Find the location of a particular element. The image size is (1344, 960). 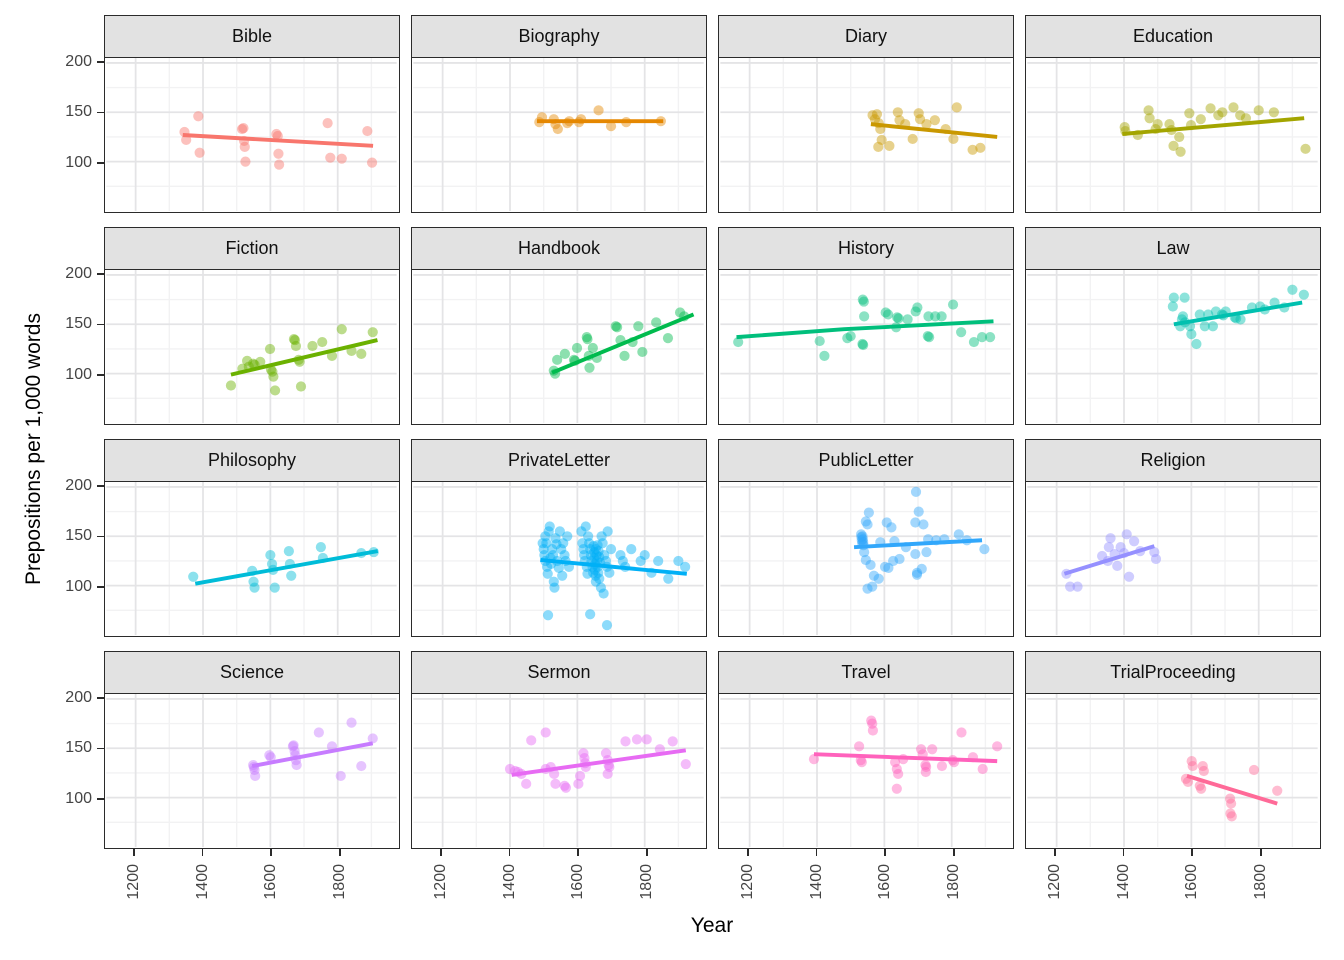

facet-title: Bible is located at coordinates (252, 36).